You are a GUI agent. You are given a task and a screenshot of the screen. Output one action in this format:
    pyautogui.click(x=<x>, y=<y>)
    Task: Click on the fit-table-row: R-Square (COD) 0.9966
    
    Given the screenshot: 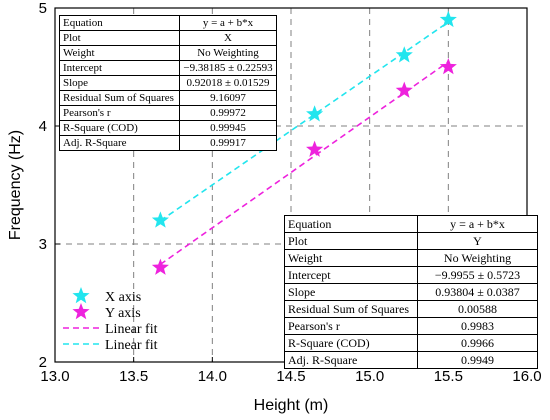 What is the action you would take?
    pyautogui.click(x=411, y=343)
    